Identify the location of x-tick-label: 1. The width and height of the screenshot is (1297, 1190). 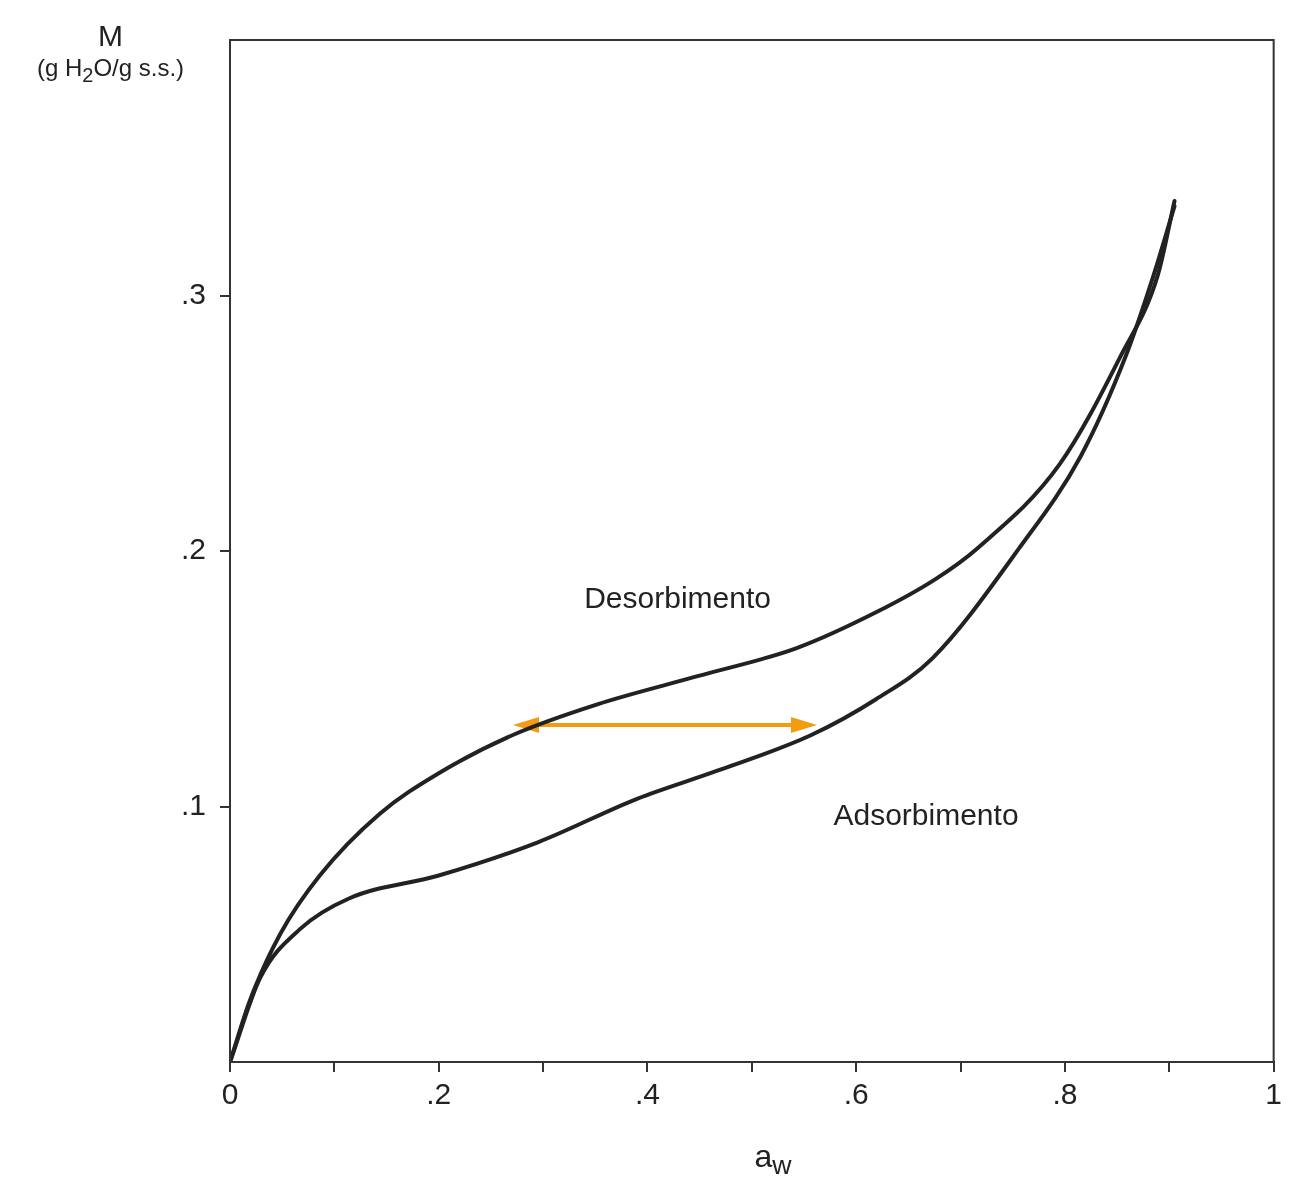
(1273, 1094).